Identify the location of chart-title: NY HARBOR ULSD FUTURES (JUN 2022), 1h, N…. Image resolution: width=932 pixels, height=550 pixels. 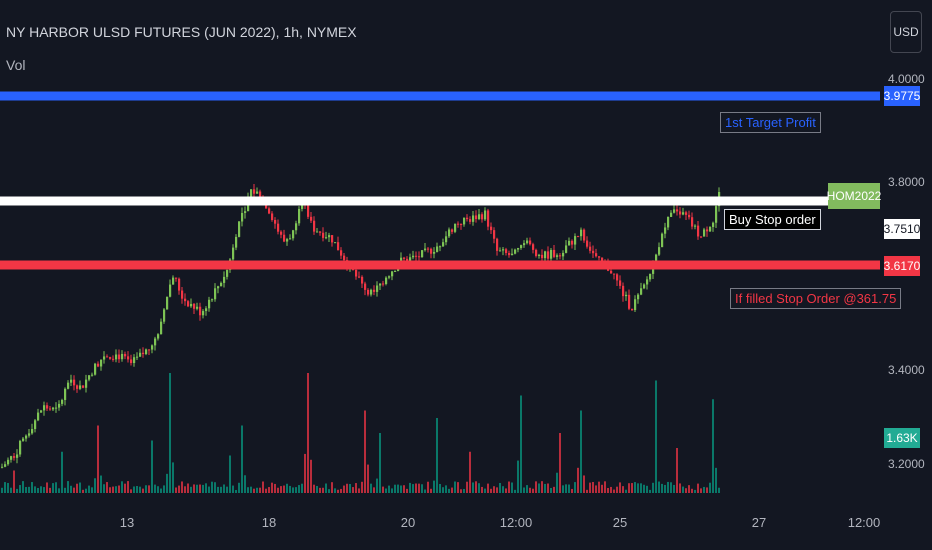
(181, 32).